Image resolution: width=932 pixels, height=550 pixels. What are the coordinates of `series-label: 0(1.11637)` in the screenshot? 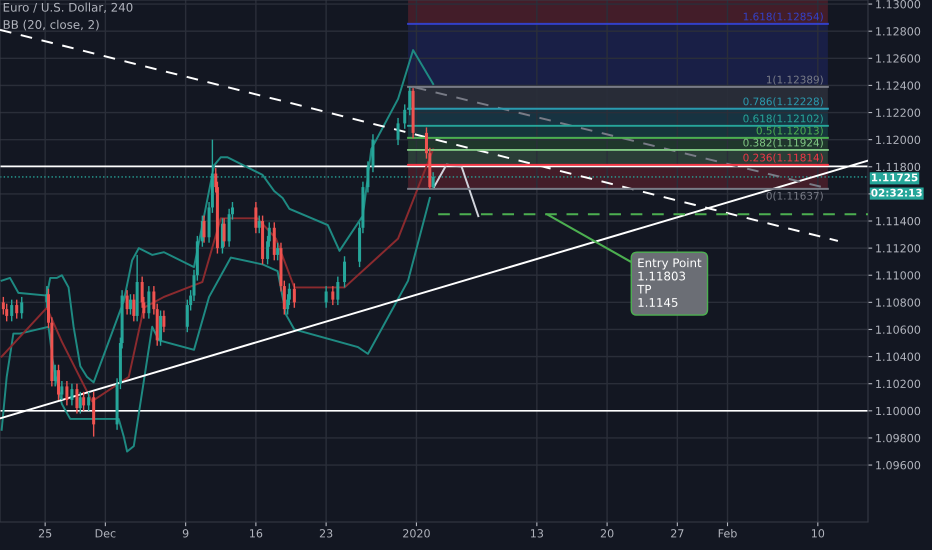 It's located at (794, 196).